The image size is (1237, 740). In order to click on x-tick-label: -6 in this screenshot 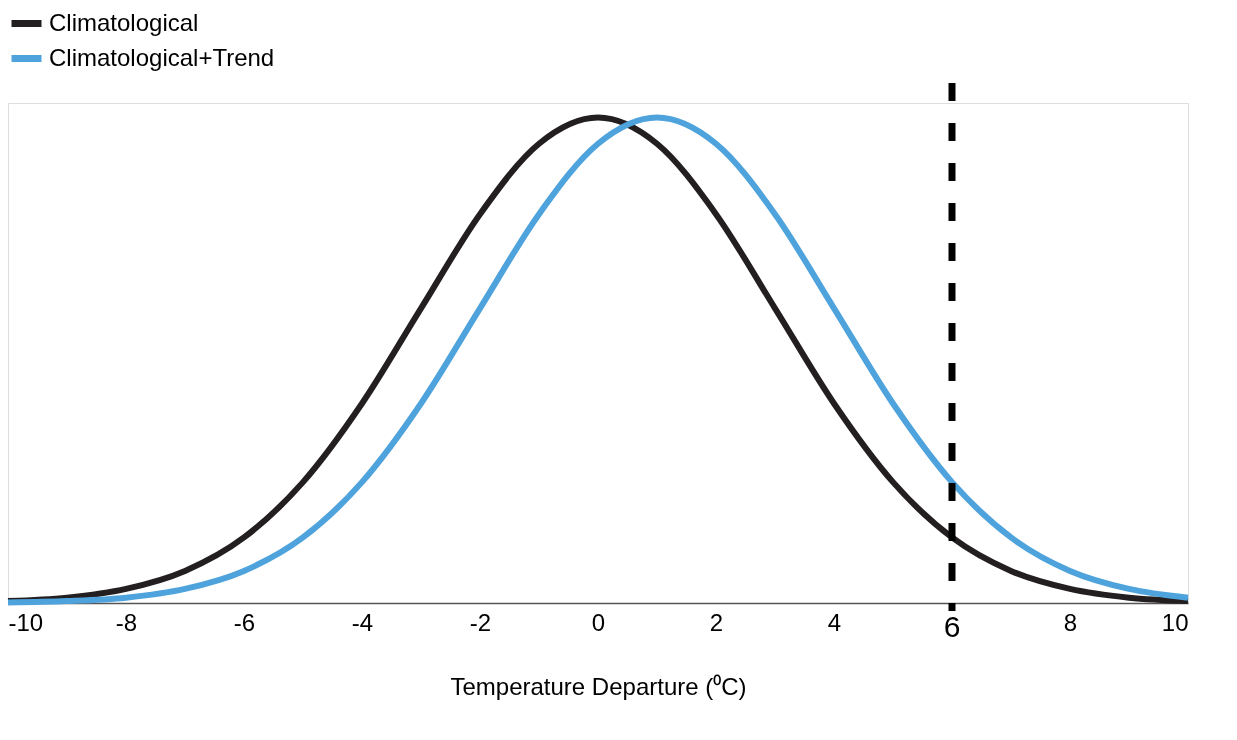, I will do `click(244, 622)`.